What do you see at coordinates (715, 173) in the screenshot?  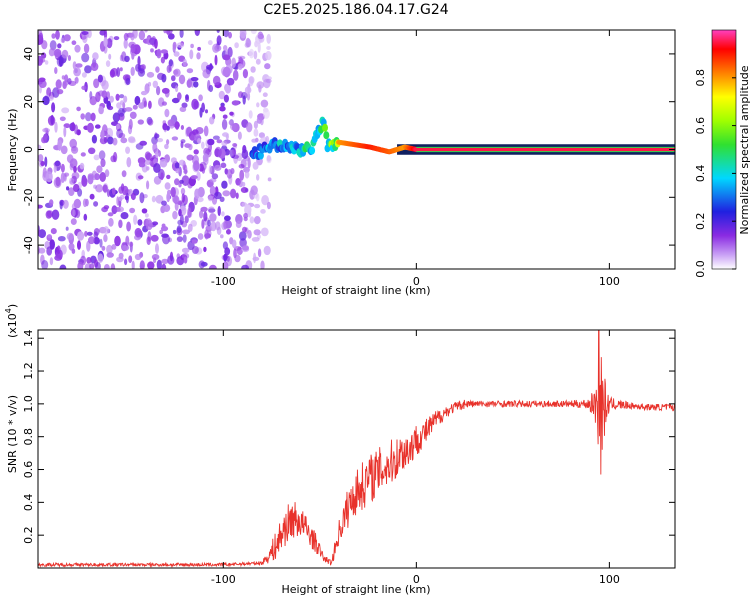 I see `colorbar-ticks: 0.0 0.2 0.4 0.6 0.8` at bounding box center [715, 173].